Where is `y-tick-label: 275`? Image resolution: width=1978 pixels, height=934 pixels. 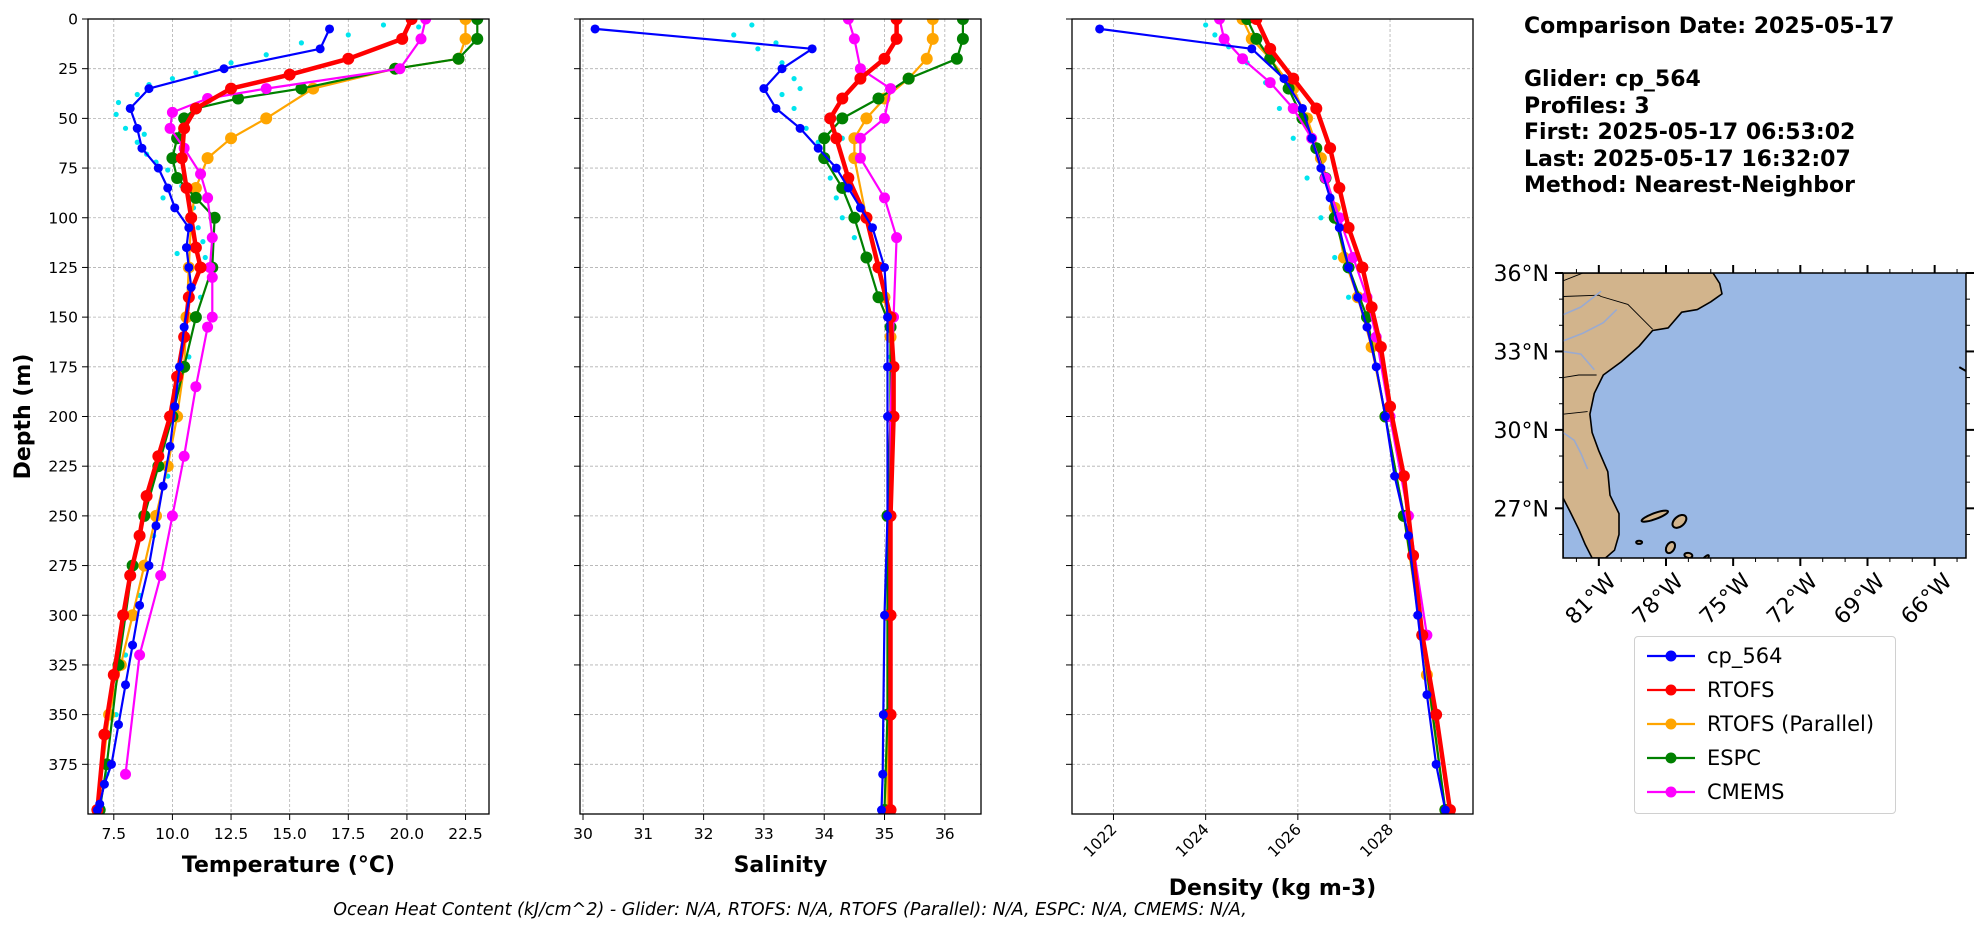
y-tick-label: 275 is located at coordinates (63, 566).